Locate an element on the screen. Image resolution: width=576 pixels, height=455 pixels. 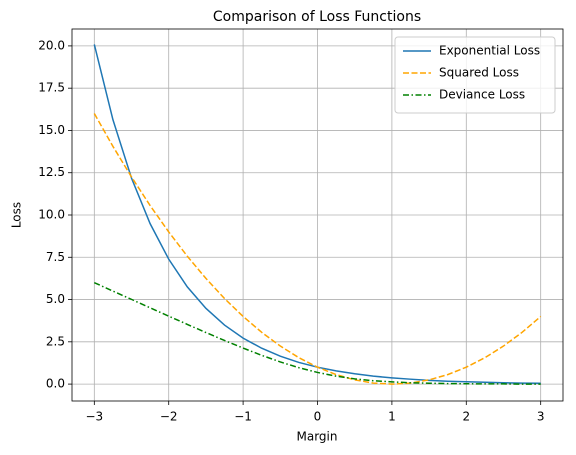
y-tick-label: 7.5 is located at coordinates (55, 257).